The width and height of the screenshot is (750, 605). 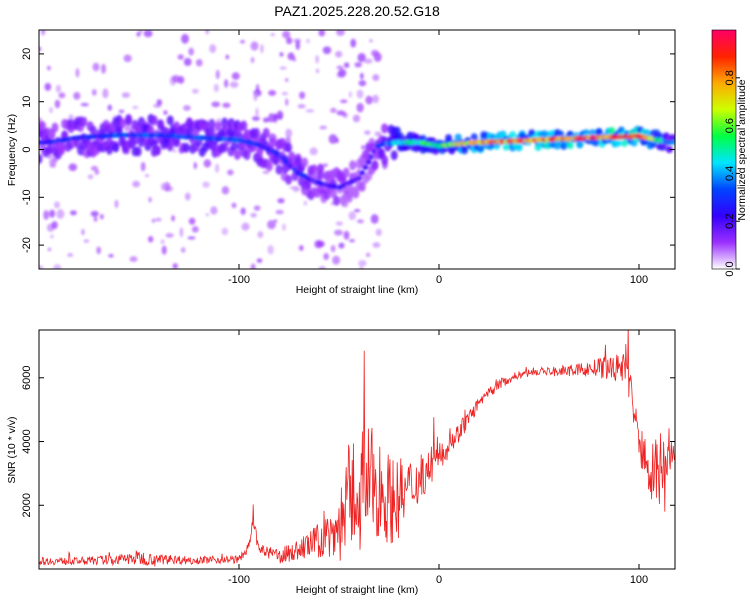 I want to click on snr-y-axis-label: SNR (10 * v/v), so click(x=12, y=449).